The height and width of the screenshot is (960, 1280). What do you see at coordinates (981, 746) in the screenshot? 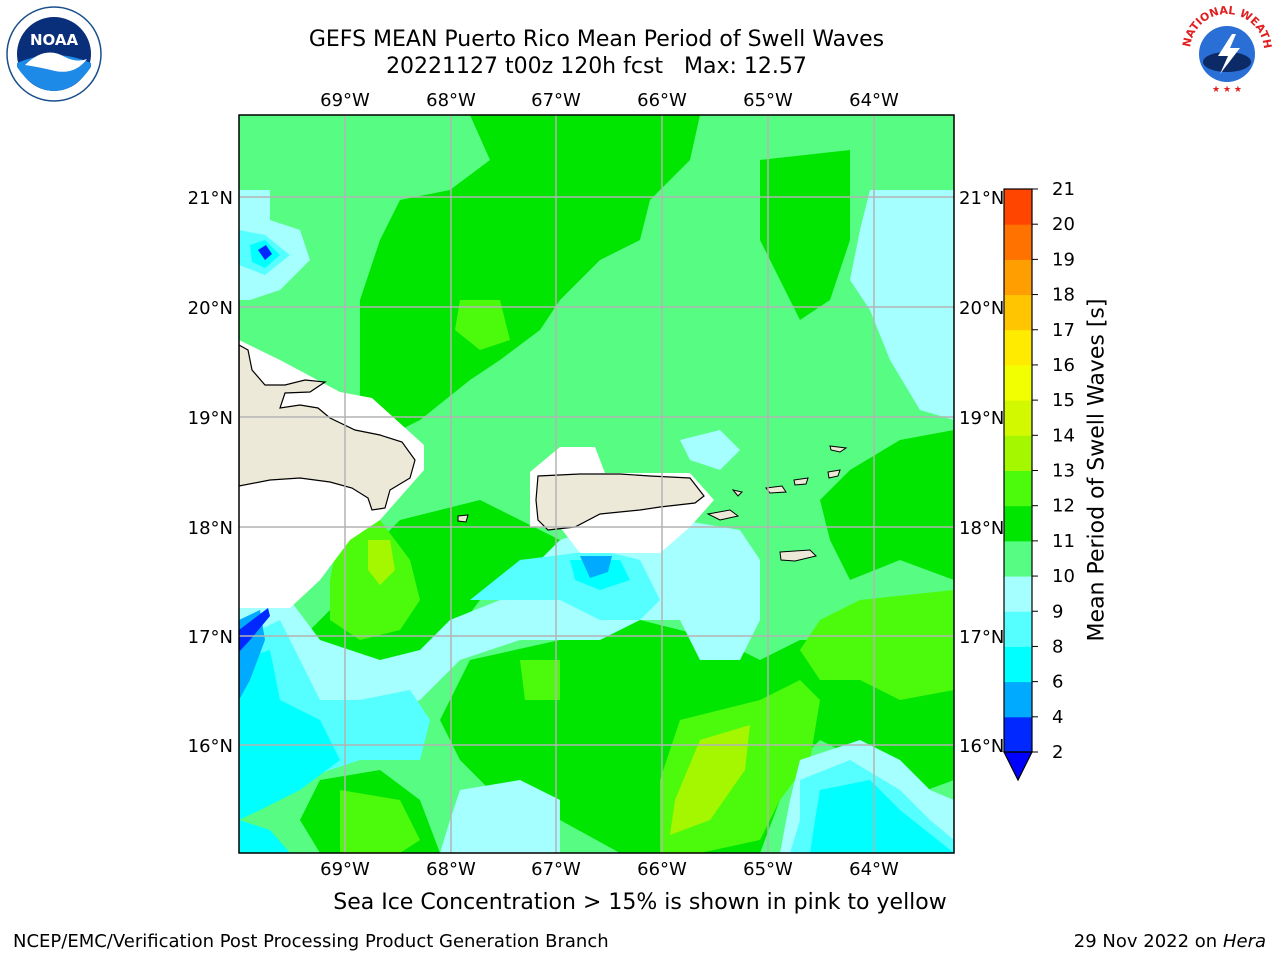
I see `lat-label-right: 16°N` at bounding box center [981, 746].